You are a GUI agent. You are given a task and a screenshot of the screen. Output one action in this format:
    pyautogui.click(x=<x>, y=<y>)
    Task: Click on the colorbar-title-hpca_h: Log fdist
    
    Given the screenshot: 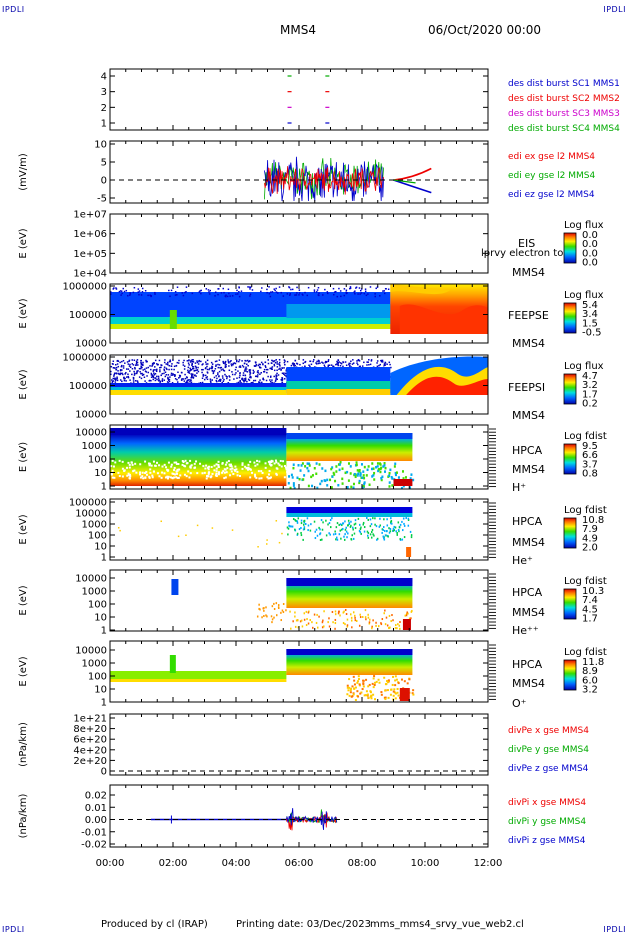 What is the action you would take?
    pyautogui.click(x=585, y=436)
    